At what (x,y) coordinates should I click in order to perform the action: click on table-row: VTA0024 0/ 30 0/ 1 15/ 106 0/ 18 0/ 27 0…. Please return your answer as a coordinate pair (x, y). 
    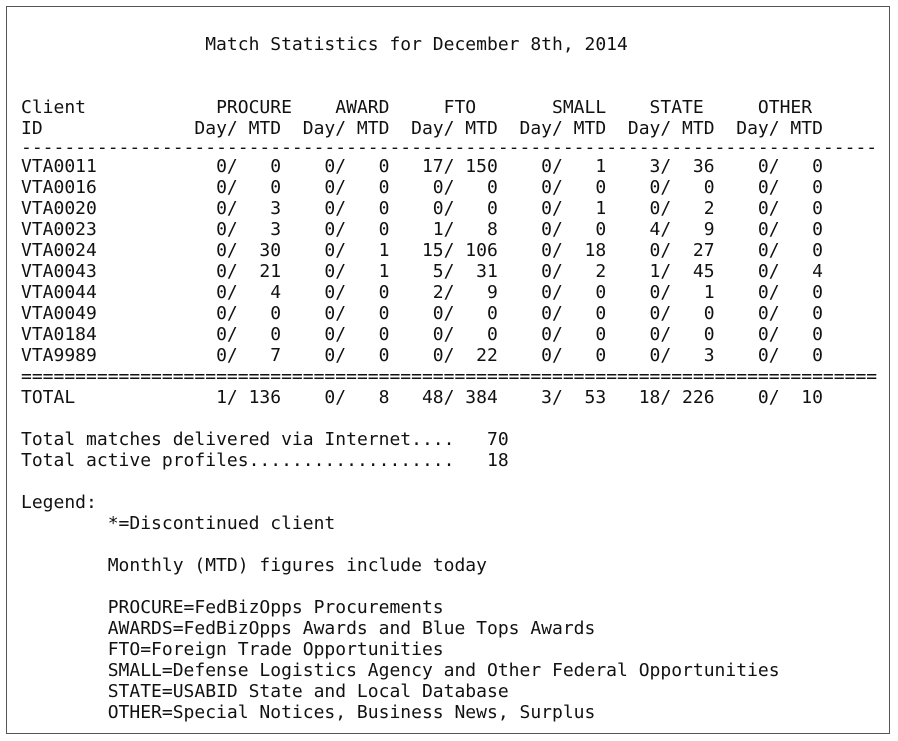
    Looking at the image, I should click on (449, 250).